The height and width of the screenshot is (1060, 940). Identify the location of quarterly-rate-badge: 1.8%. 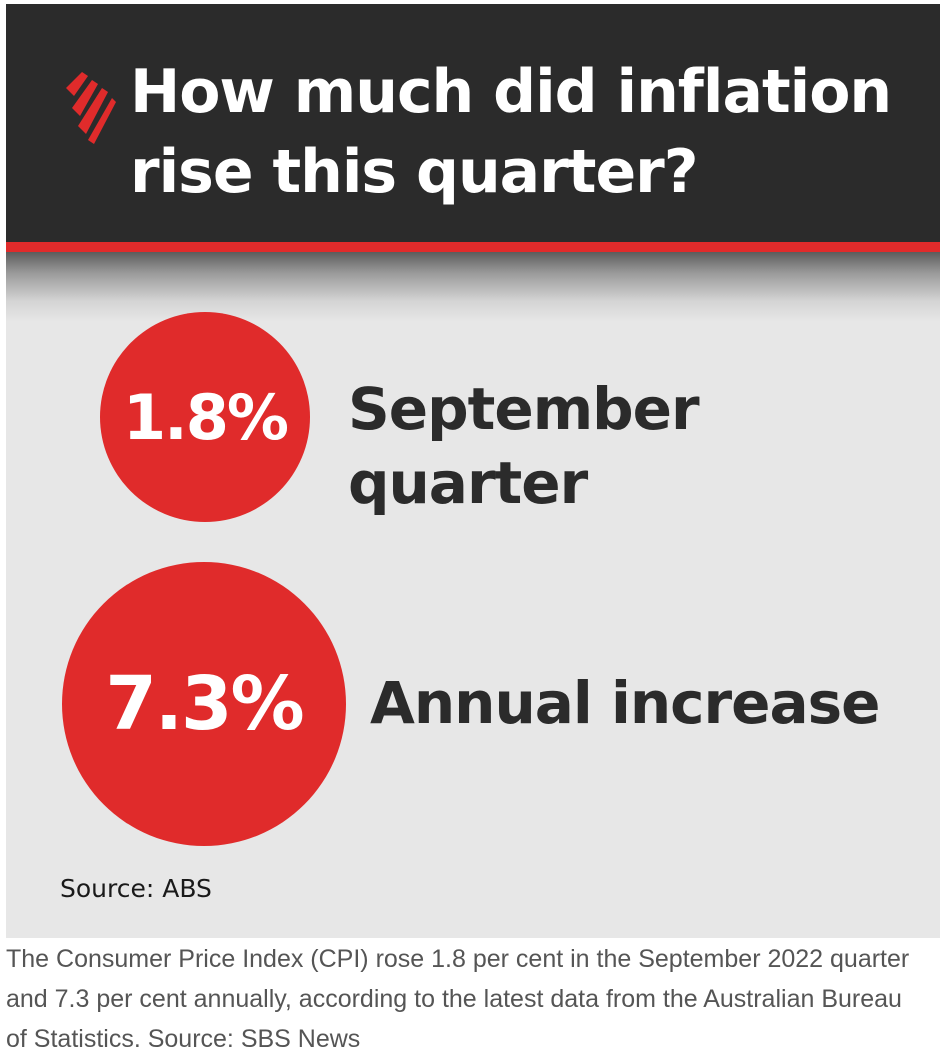
(205, 417).